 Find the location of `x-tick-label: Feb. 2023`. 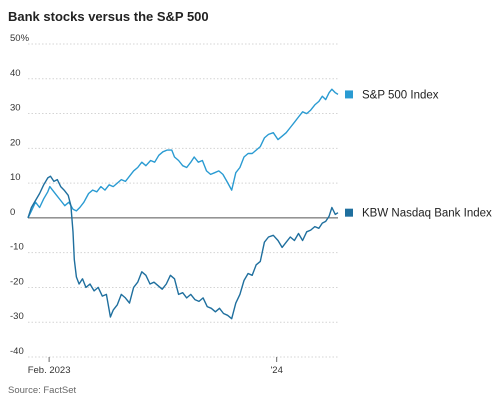

x-tick-label: Feb. 2023 is located at coordinates (49, 370).